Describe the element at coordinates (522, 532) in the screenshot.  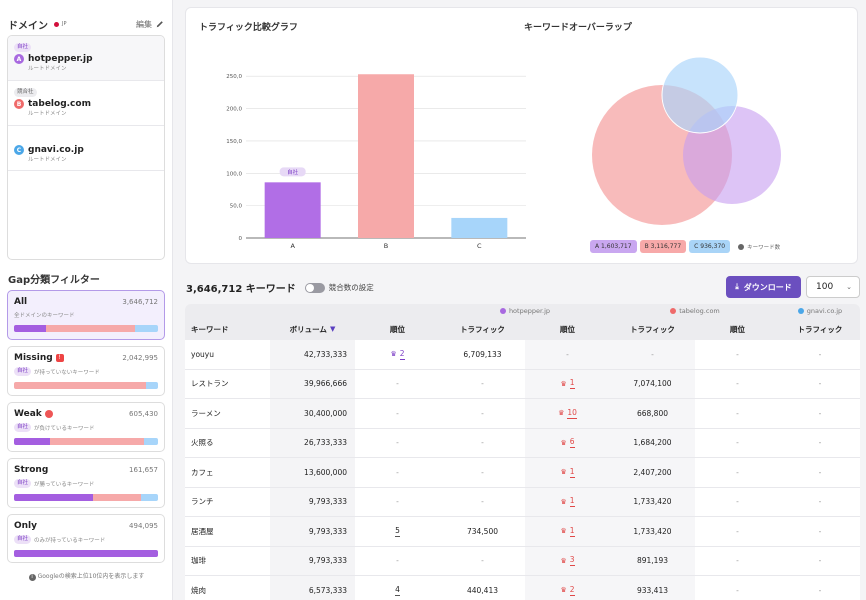
I see `table-row: 居酒屋 9,793,333 5 734,500 ♛ 1 1,733,420 - -` at that location.